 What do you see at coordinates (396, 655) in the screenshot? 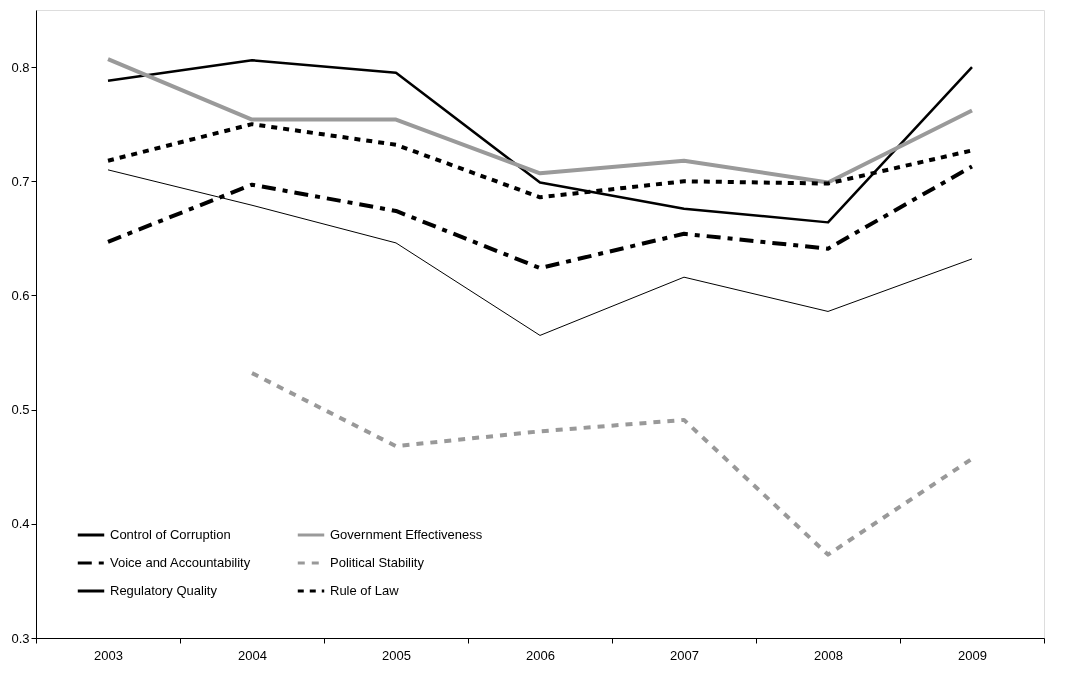
I see `x-tick-label: 2005` at bounding box center [396, 655].